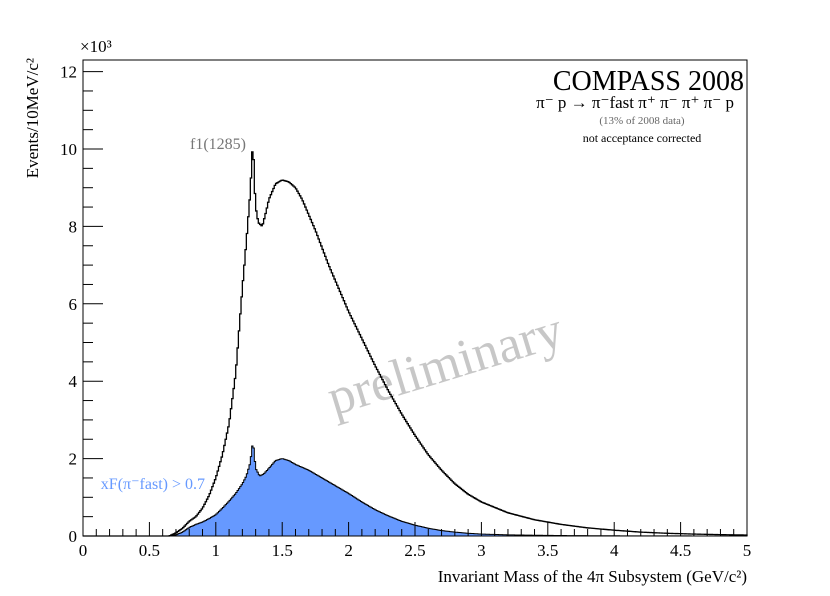 The width and height of the screenshot is (830, 596). I want to click on acceptance-note: not acceptance corrected, so click(642, 138).